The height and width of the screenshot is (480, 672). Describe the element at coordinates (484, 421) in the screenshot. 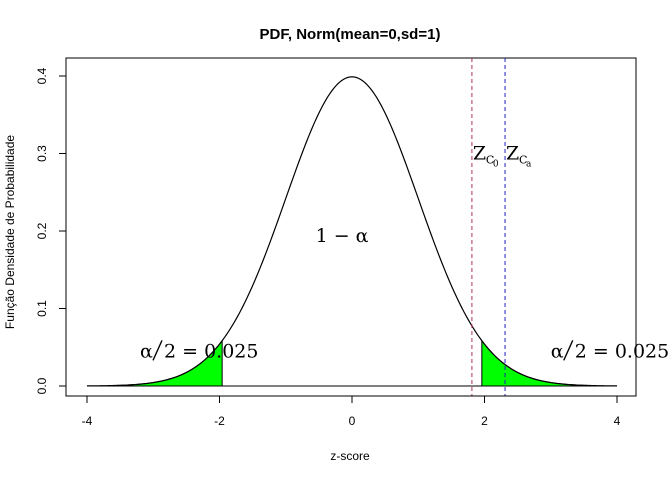

I see `x-tick-label: 2` at that location.